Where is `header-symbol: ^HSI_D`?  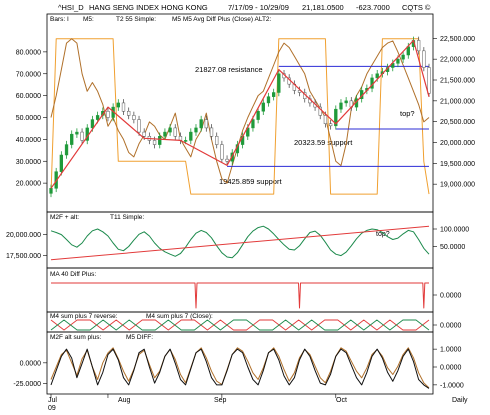
header-symbol: ^HSI_D is located at coordinates (71, 7).